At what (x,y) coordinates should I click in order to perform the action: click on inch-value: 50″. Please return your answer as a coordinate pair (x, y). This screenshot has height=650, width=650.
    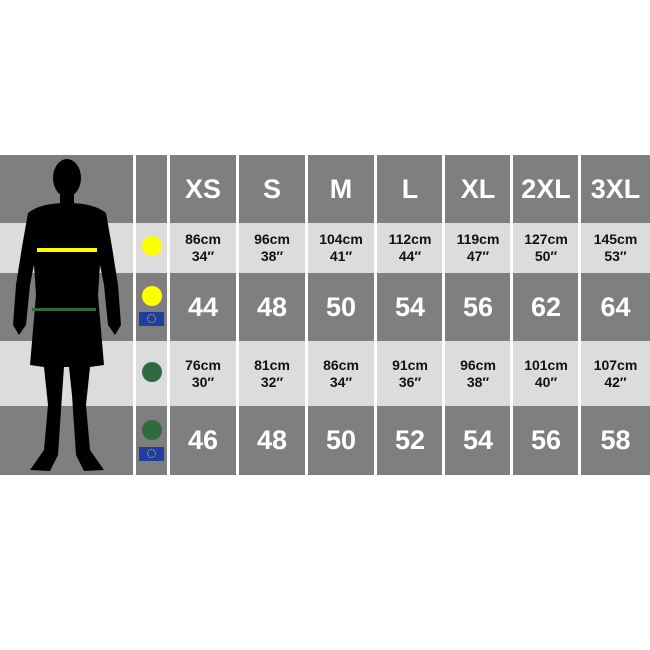
    Looking at the image, I should click on (546, 256).